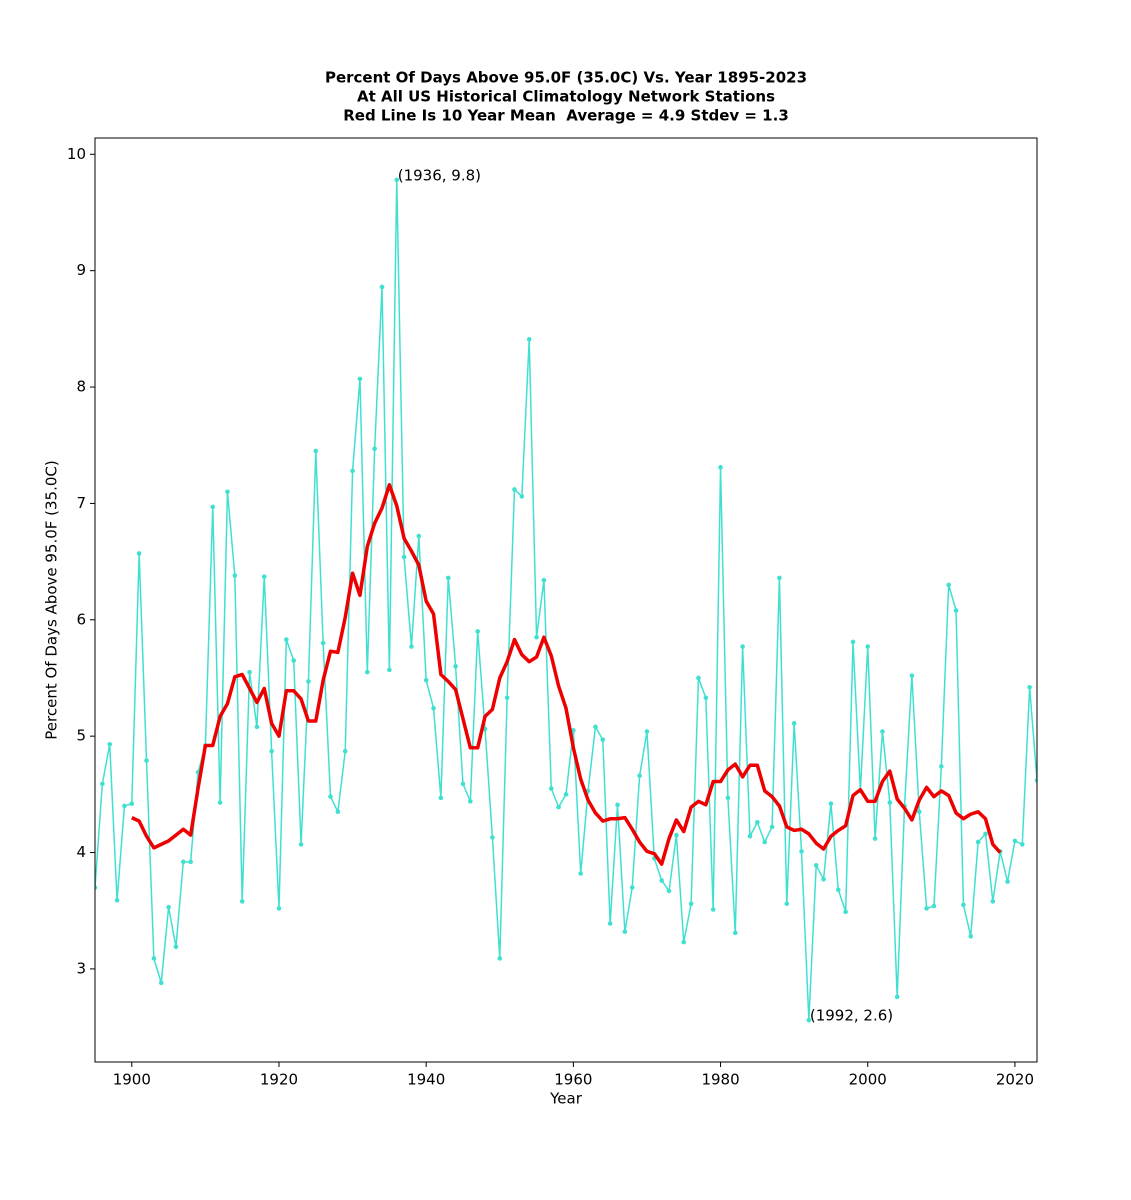 The width and height of the screenshot is (1131, 1200). Describe the element at coordinates (426, 1080) in the screenshot. I see `x-tick-label: 1940` at that location.